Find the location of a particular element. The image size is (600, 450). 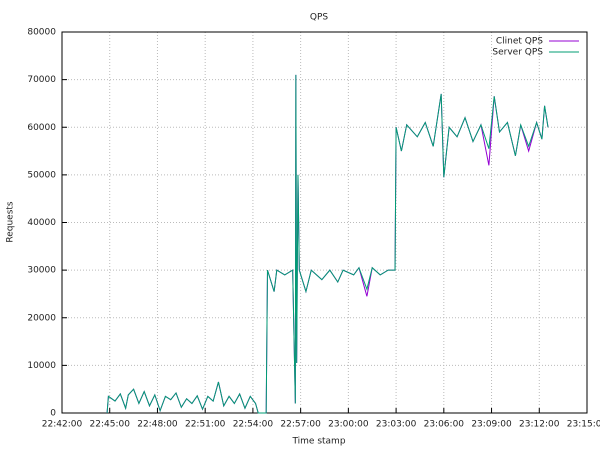

x-tick-label: 23:00:00 is located at coordinates (348, 425).